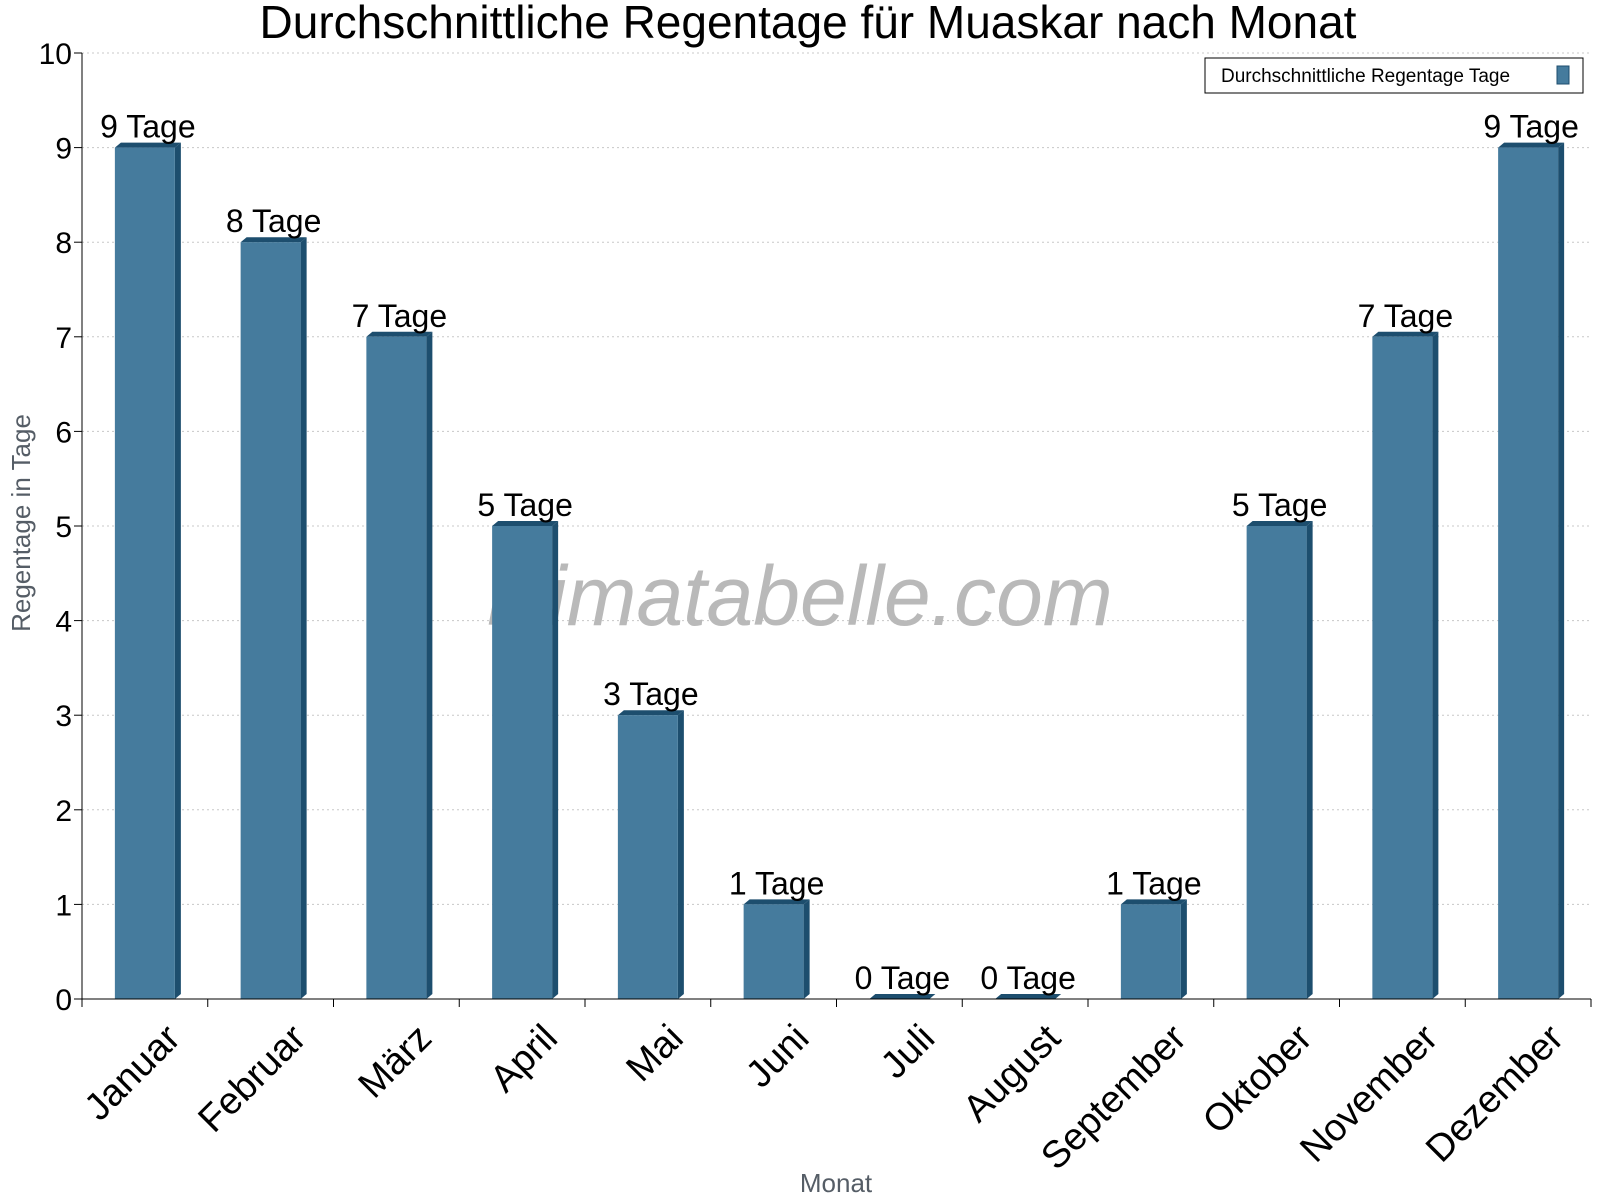 The width and height of the screenshot is (1600, 1200). Describe the element at coordinates (1012, 1074) in the screenshot. I see `x-tick-label: August` at that location.